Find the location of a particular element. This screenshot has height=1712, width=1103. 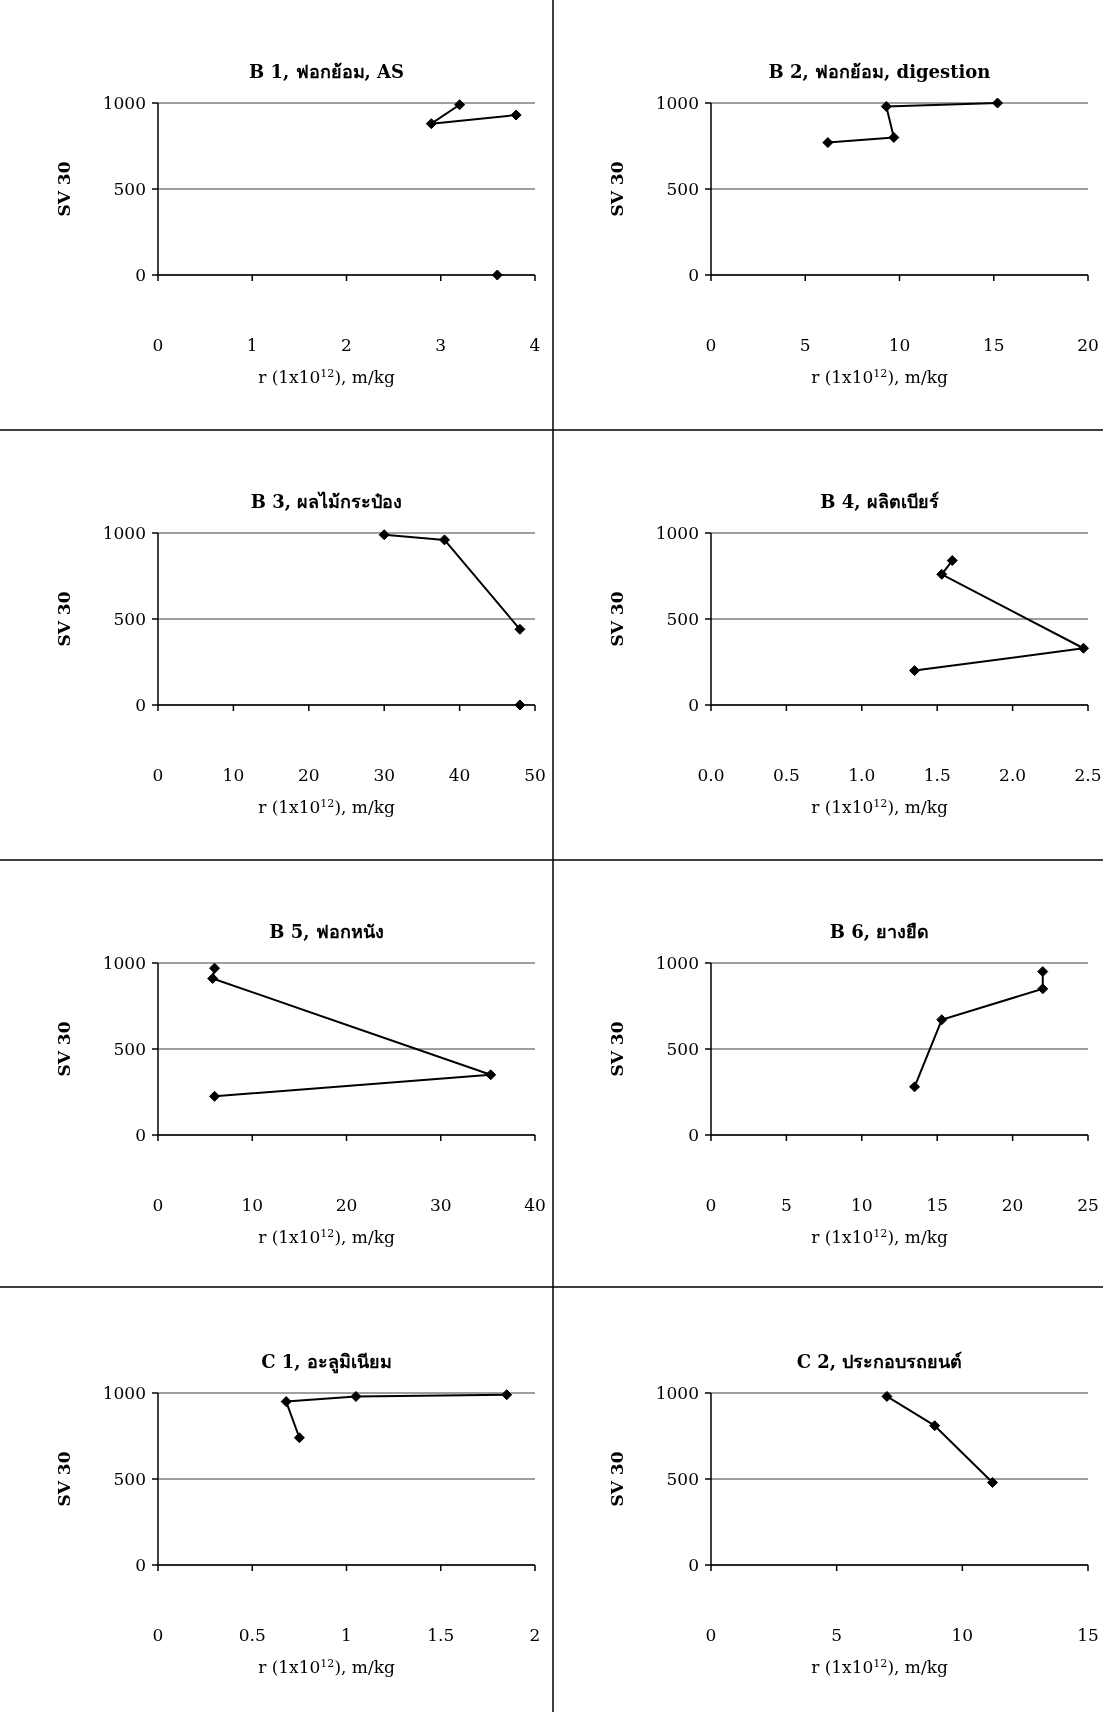

x-tick-label: 30 is located at coordinates (384, 775).